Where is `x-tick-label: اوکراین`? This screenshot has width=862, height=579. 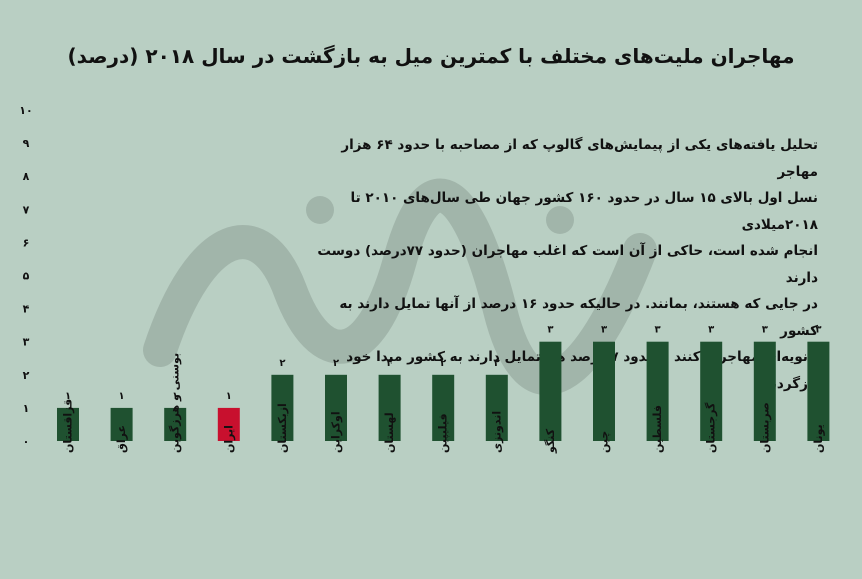
x-tick-label: اوکراین is located at coordinates (336, 432).